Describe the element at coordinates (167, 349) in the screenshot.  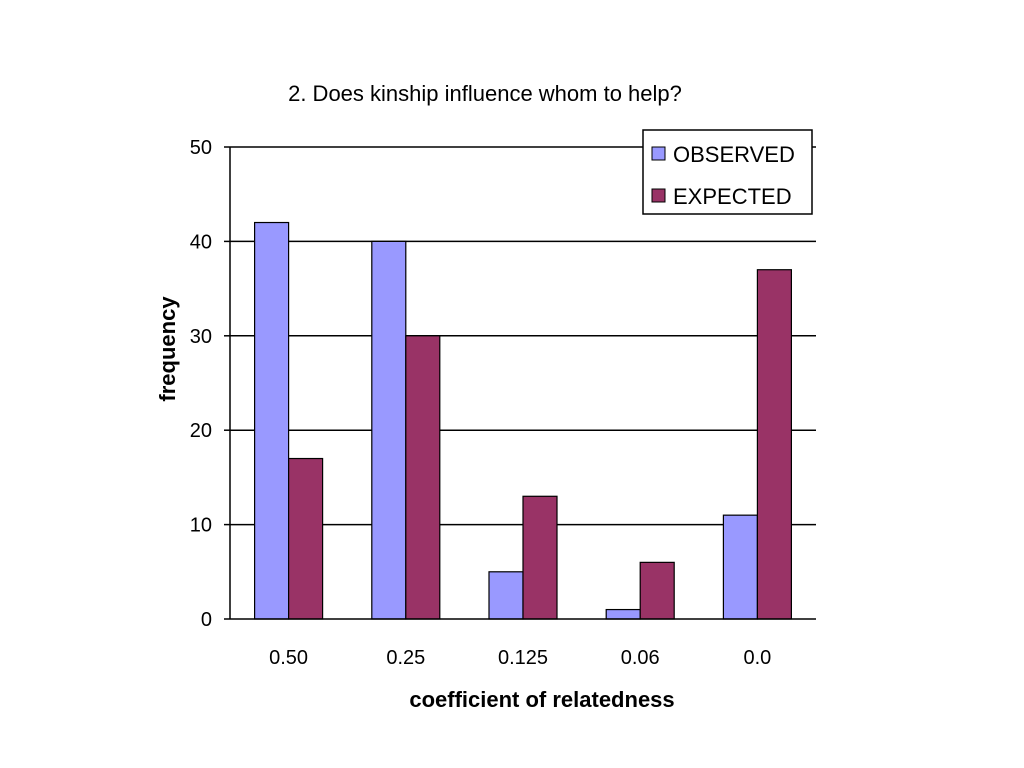
I see `y-axis-title: frequency` at that location.